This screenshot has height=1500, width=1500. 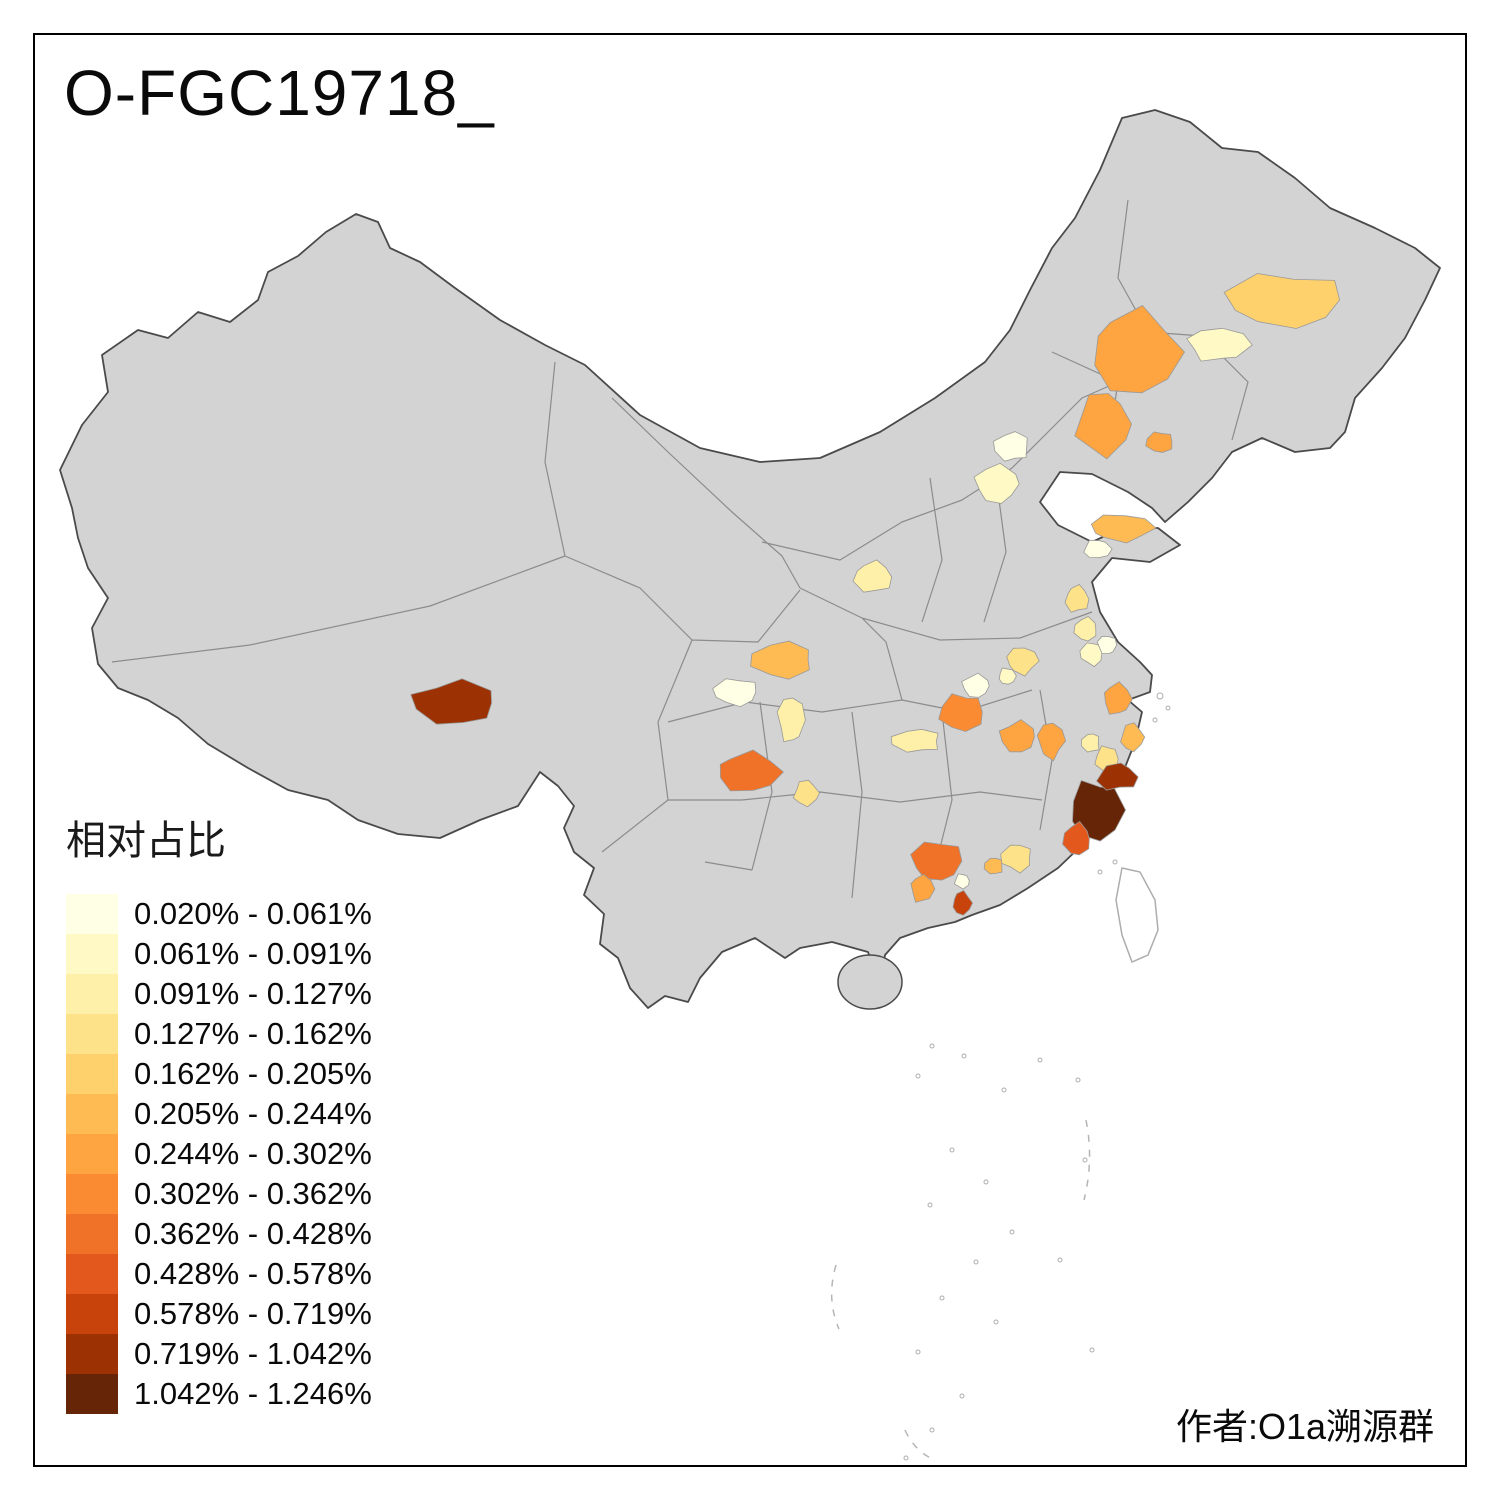 I want to click on legend-item: 0.362% - 0.428%, so click(x=219, y=1234).